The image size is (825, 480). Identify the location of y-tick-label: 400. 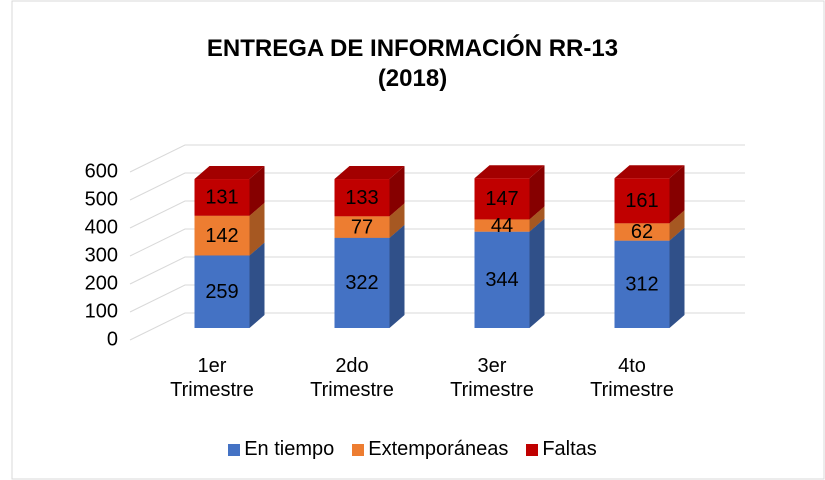
(101, 227).